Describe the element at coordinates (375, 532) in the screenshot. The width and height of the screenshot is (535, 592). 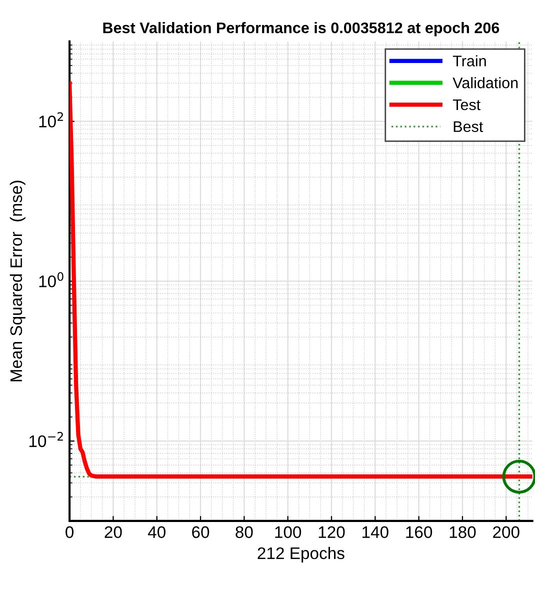
I see `x-tick-label: 140` at that location.